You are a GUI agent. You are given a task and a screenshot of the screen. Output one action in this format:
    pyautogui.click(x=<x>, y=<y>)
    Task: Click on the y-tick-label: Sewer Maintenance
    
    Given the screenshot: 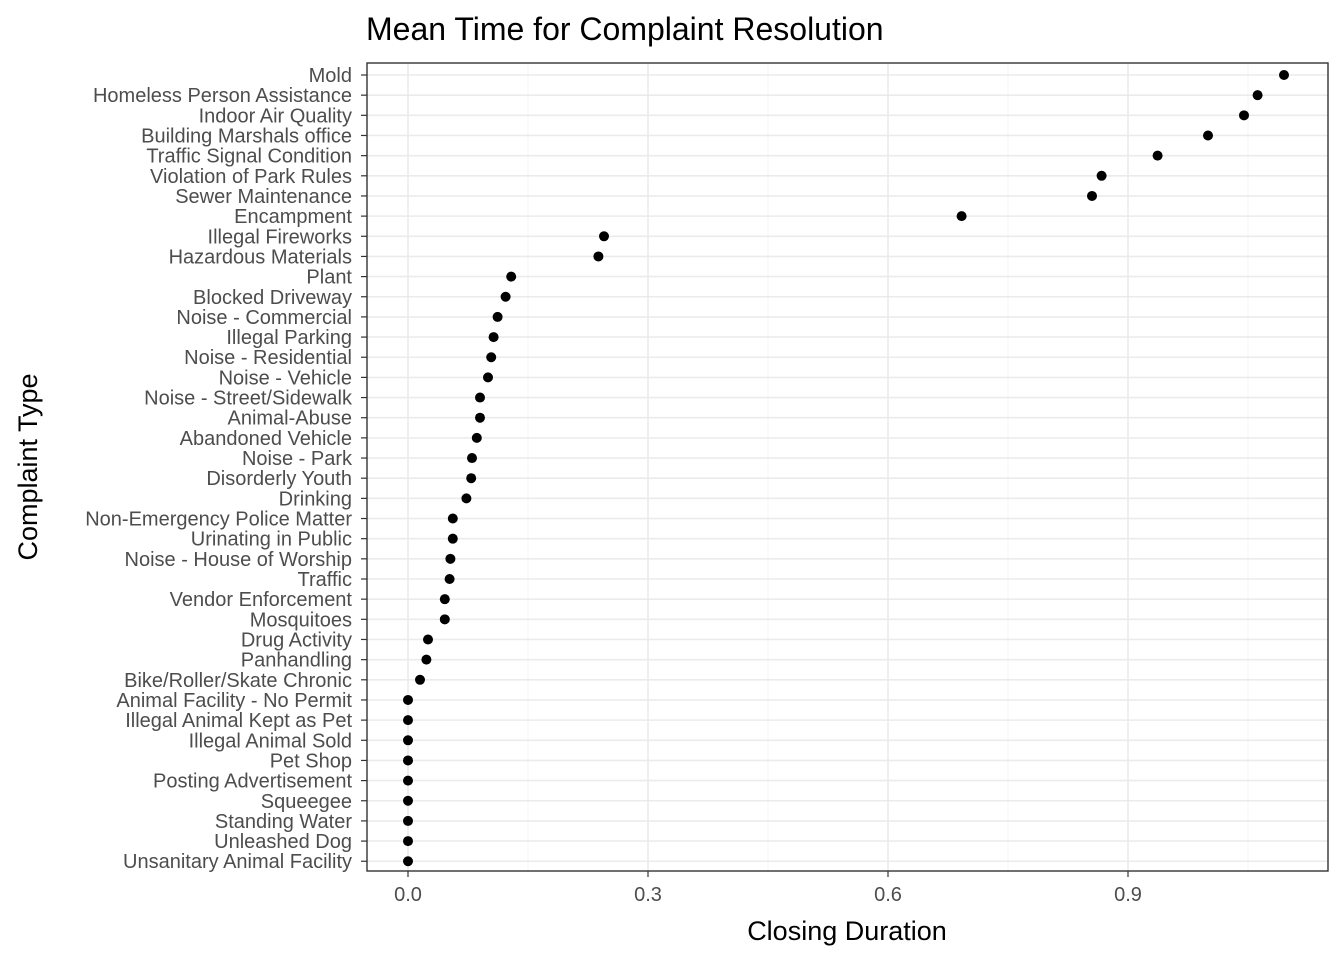 What is the action you would take?
    pyautogui.click(x=263, y=197)
    